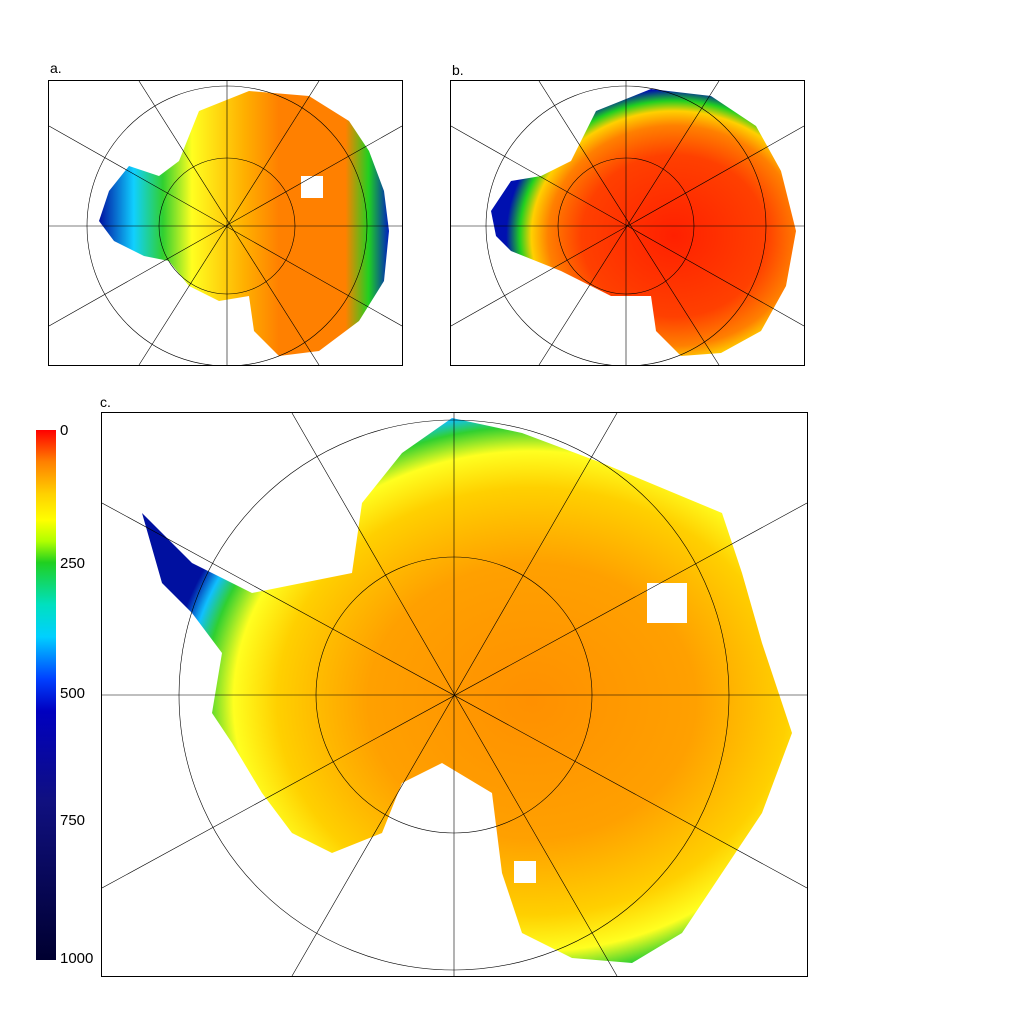 The height and width of the screenshot is (1024, 1024). What do you see at coordinates (244, 223) in the screenshot?
I see `antarctica-shape-a` at bounding box center [244, 223].